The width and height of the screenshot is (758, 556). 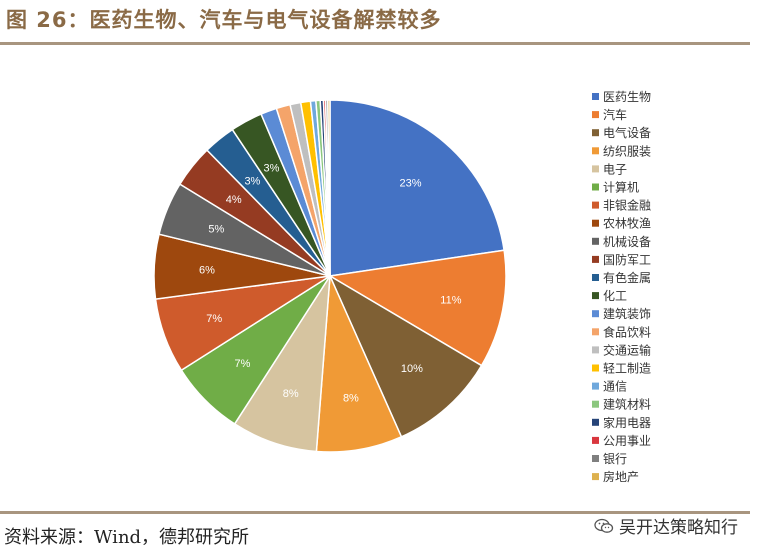 I want to click on legend-item: 农林牧渔, so click(x=621, y=224).